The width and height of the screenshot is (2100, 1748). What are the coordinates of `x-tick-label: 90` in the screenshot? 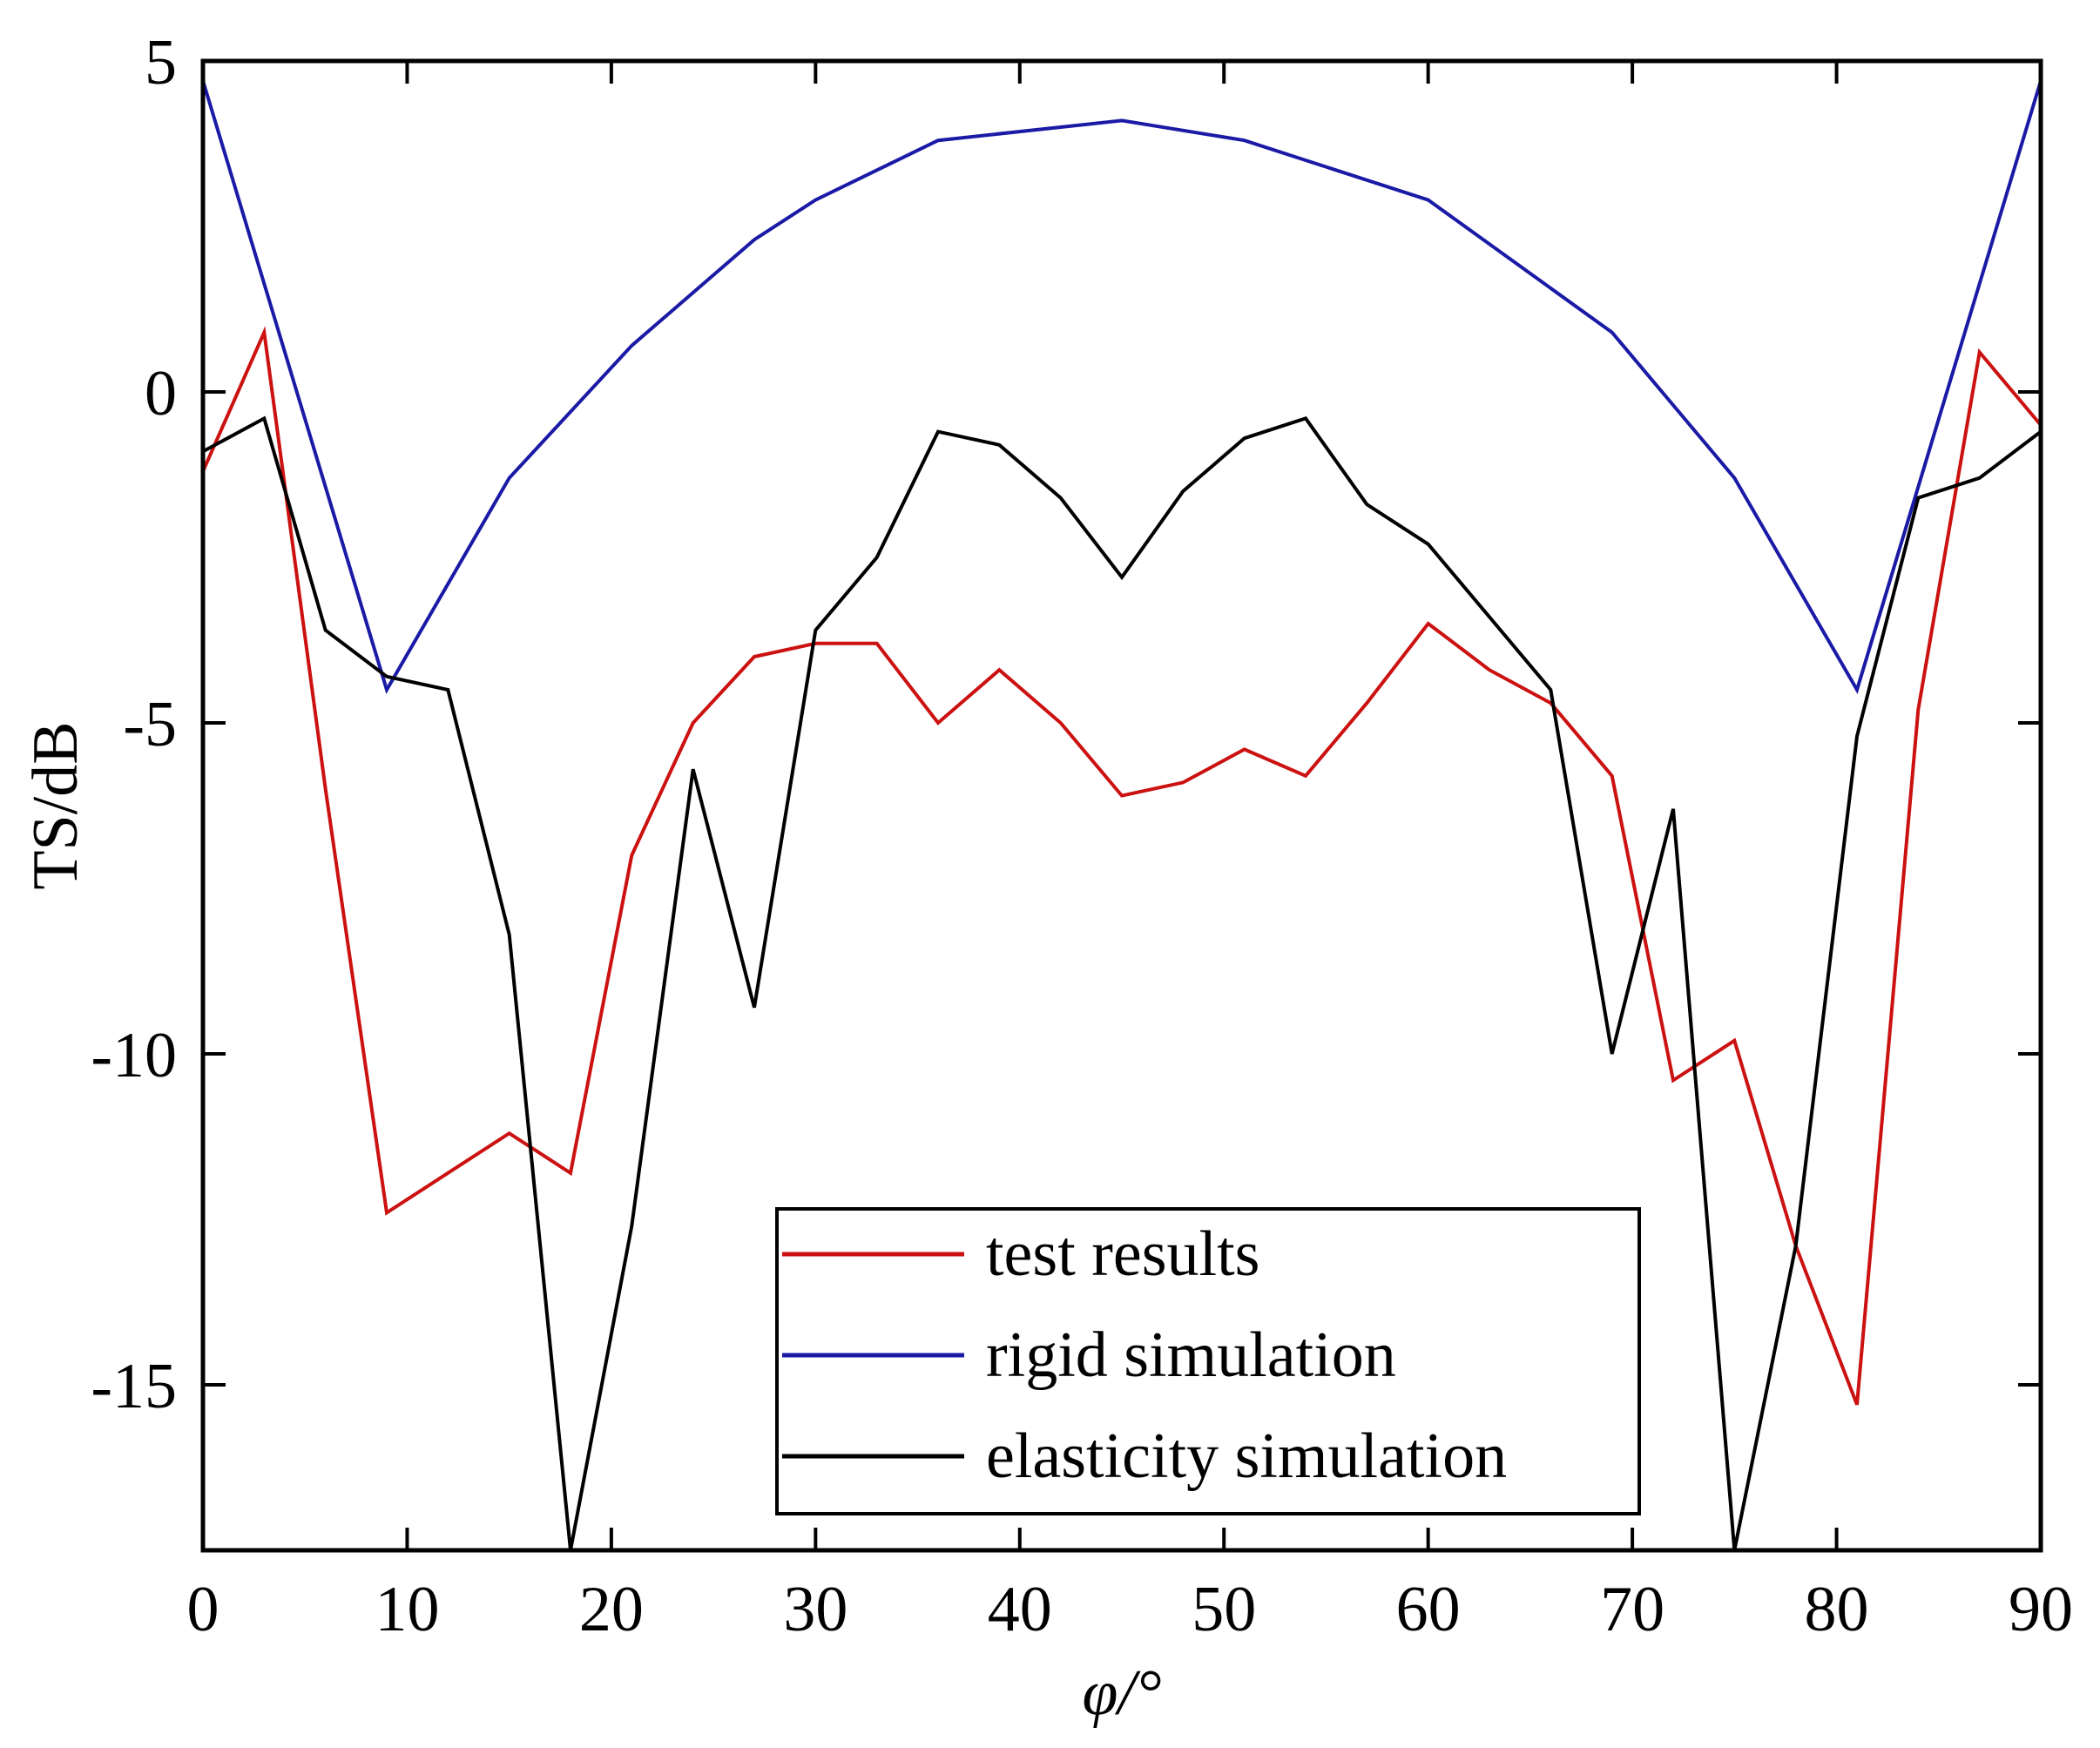 It's located at (2041, 1610).